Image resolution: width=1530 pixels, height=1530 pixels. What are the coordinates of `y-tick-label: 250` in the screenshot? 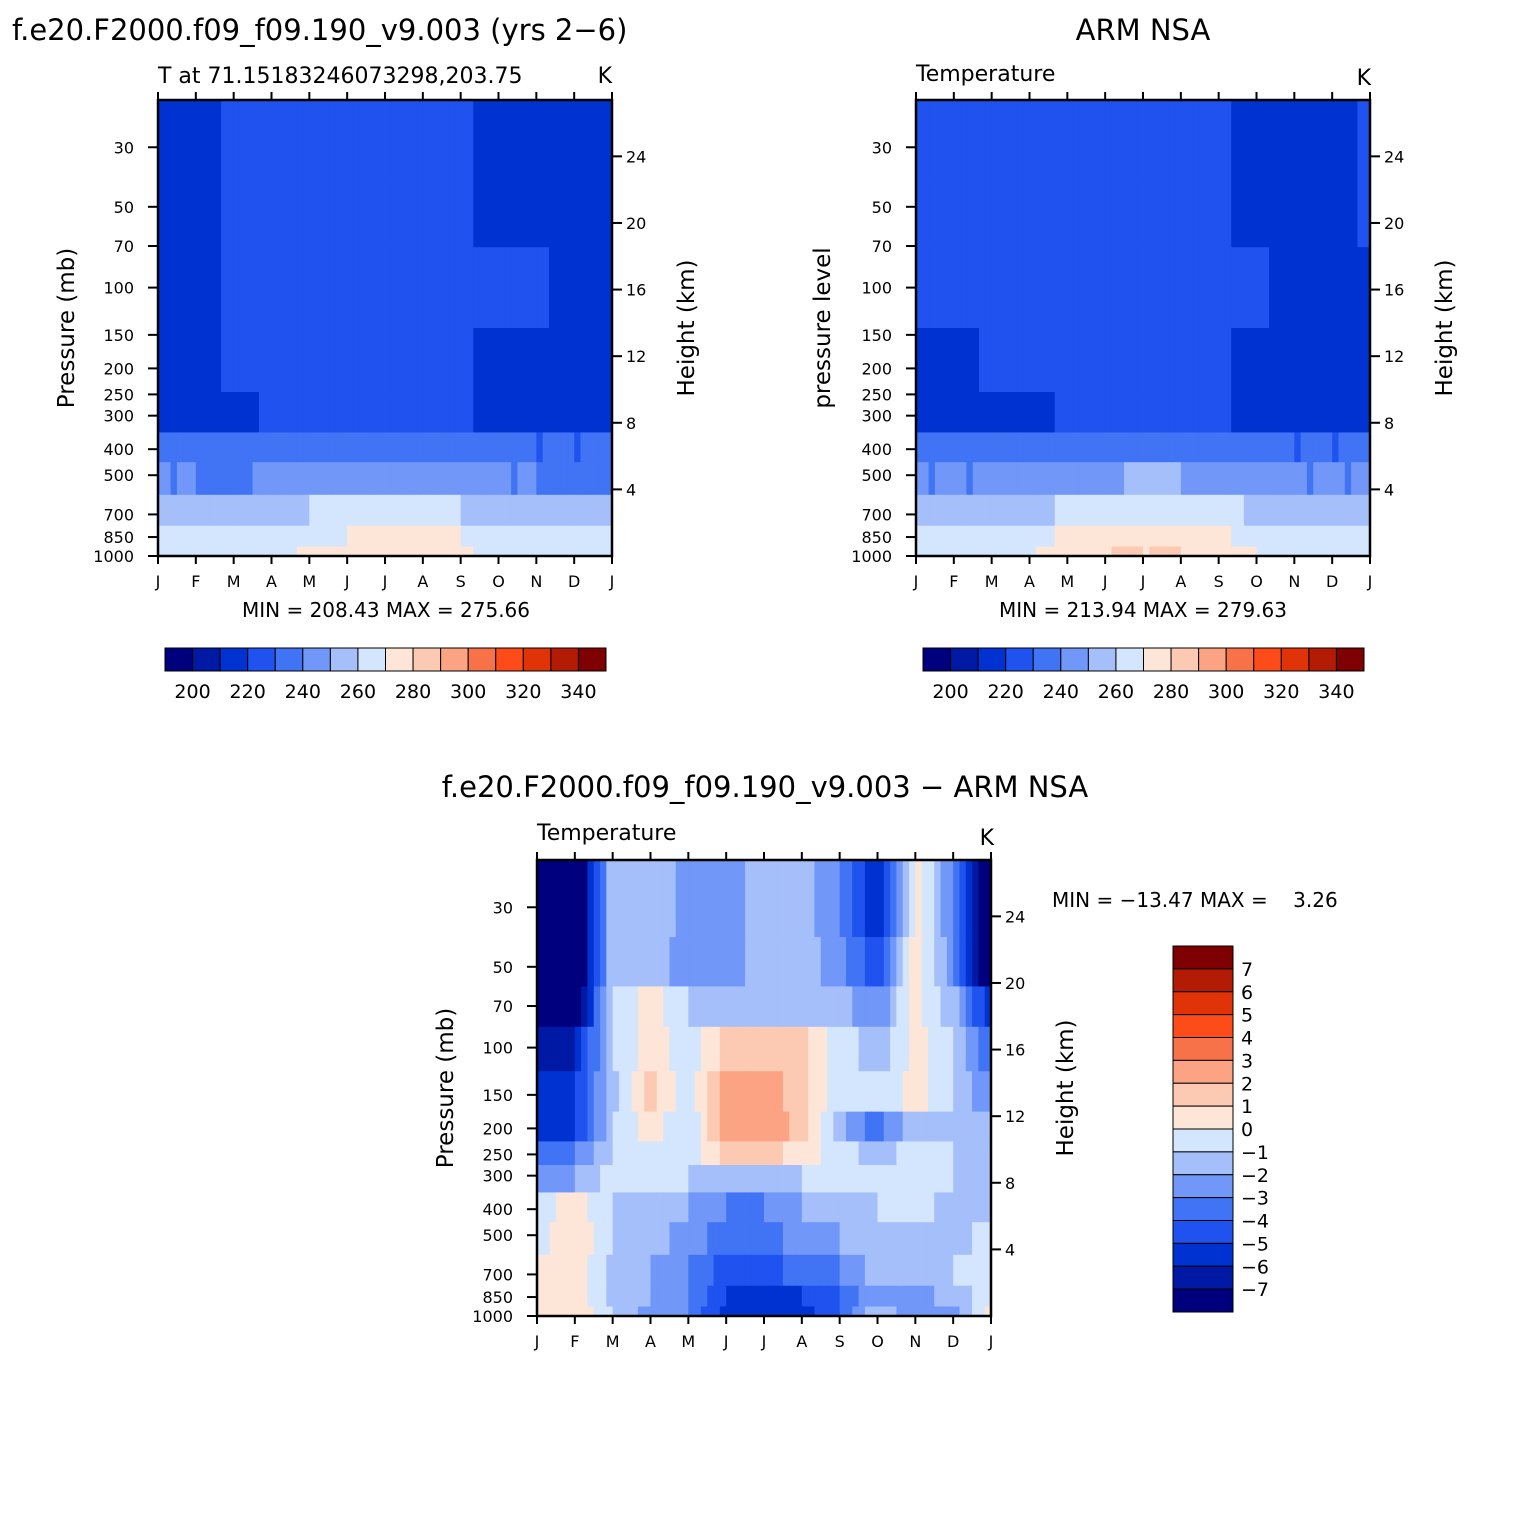 It's located at (118, 394).